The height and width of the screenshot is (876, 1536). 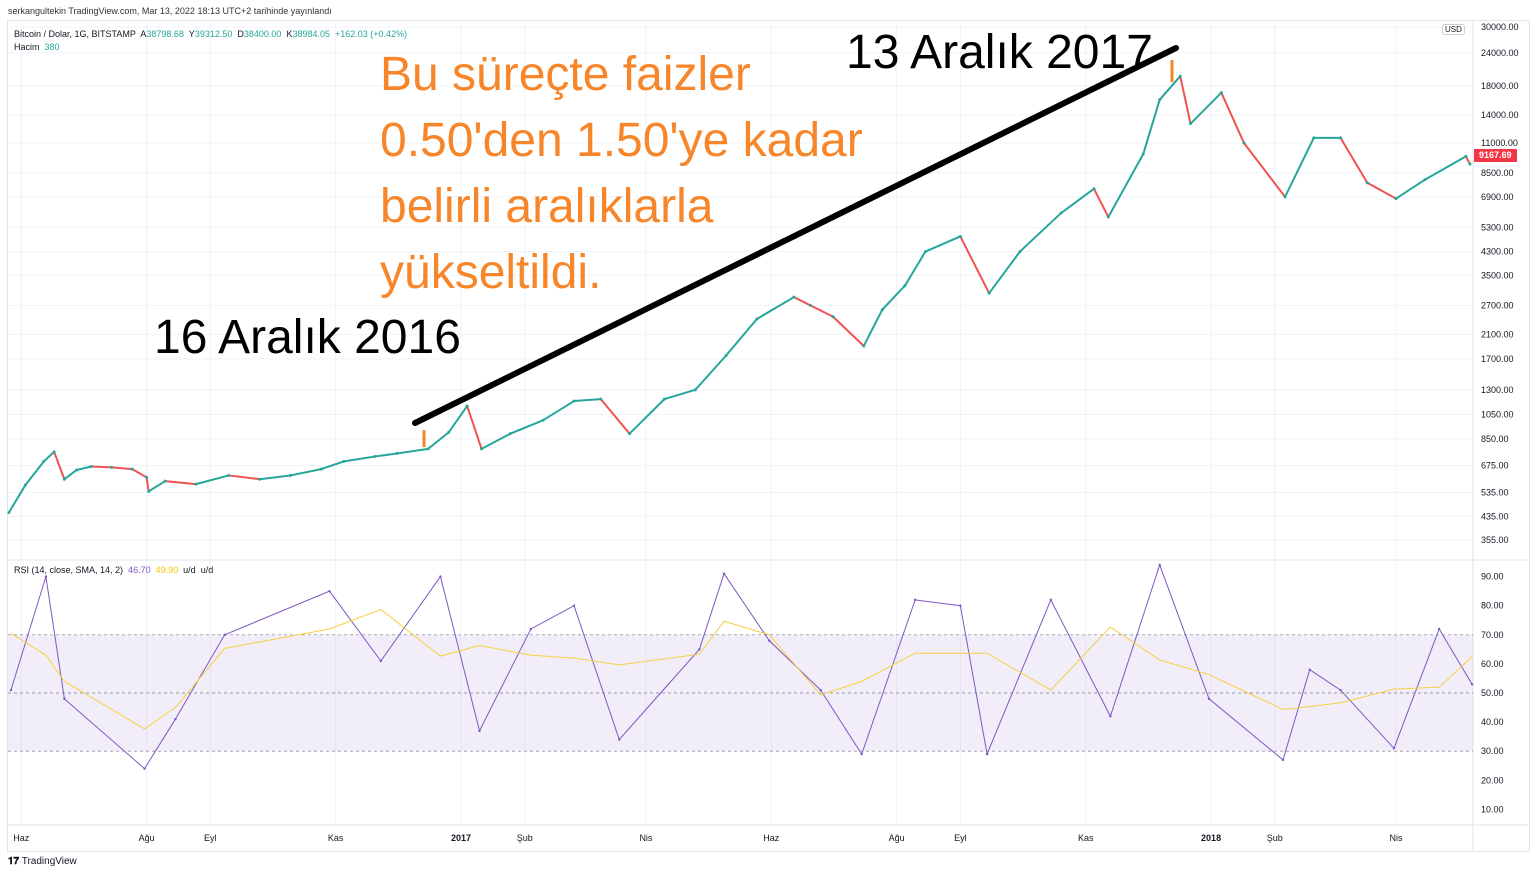 I want to click on rsi-tick-label: 30.00, so click(x=1492, y=751).